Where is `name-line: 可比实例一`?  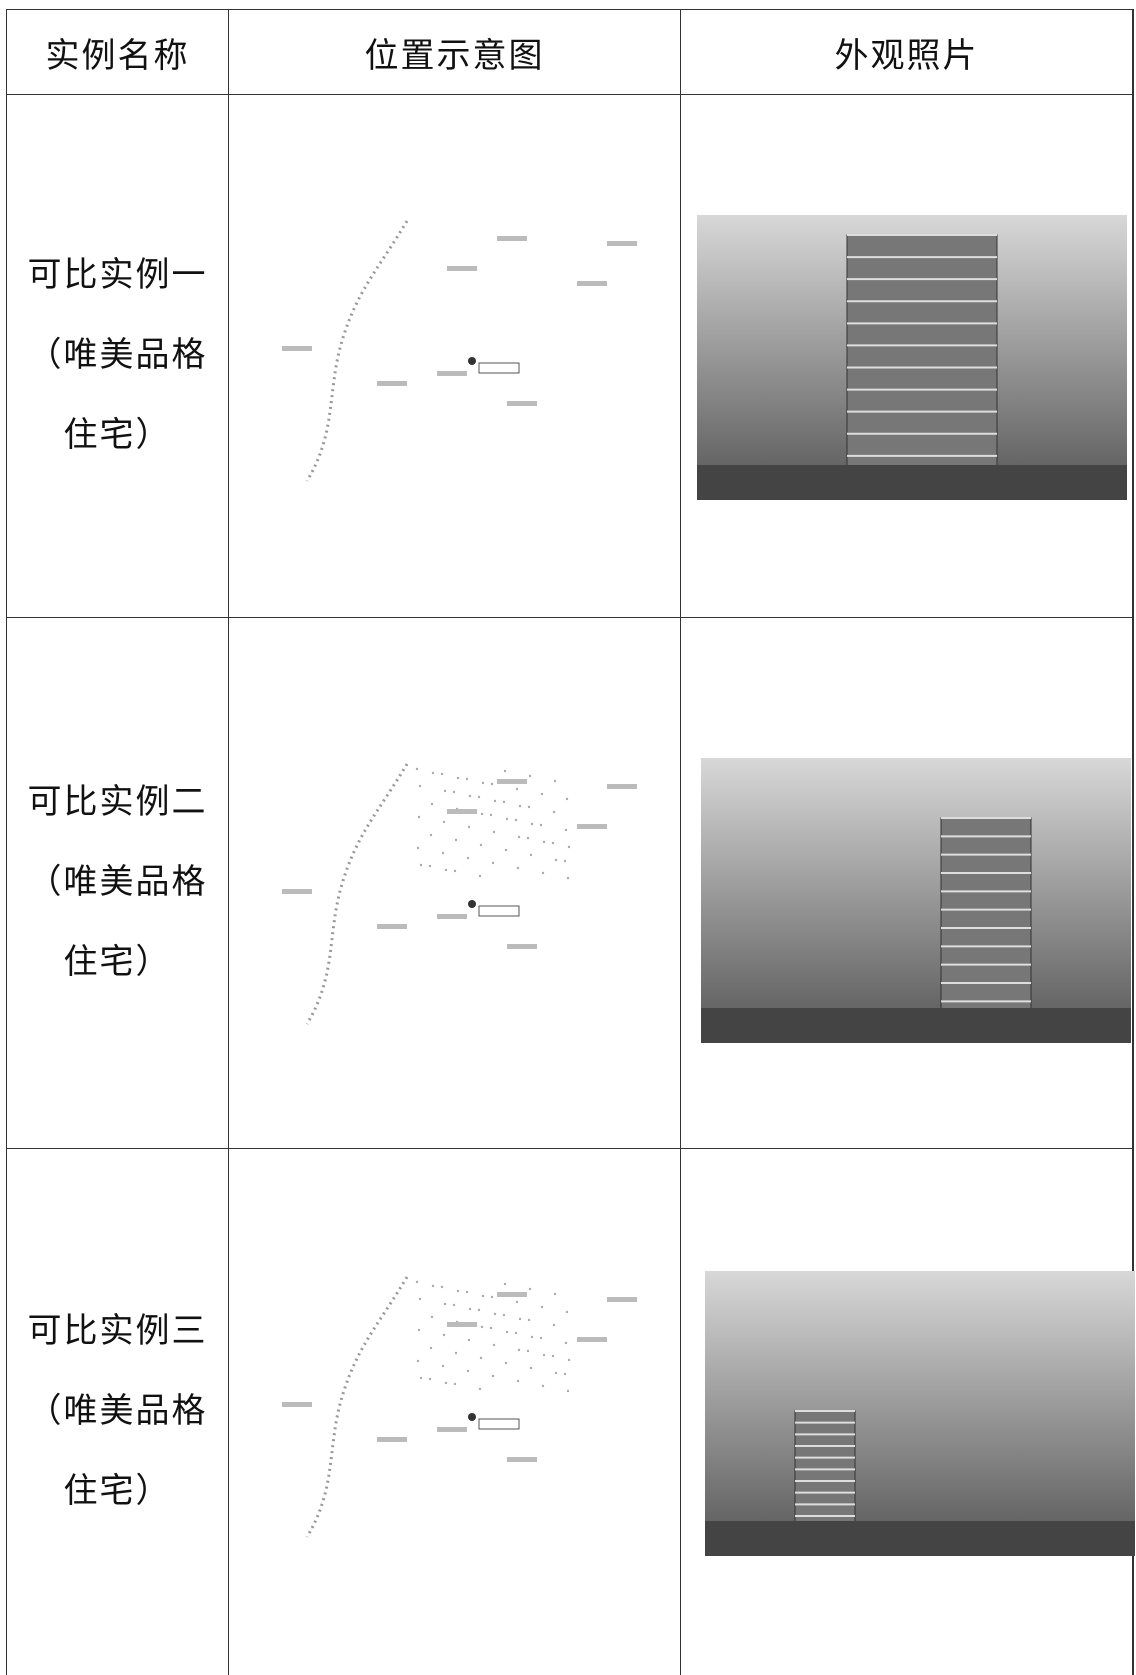
name-line: 可比实例一 is located at coordinates (117, 275).